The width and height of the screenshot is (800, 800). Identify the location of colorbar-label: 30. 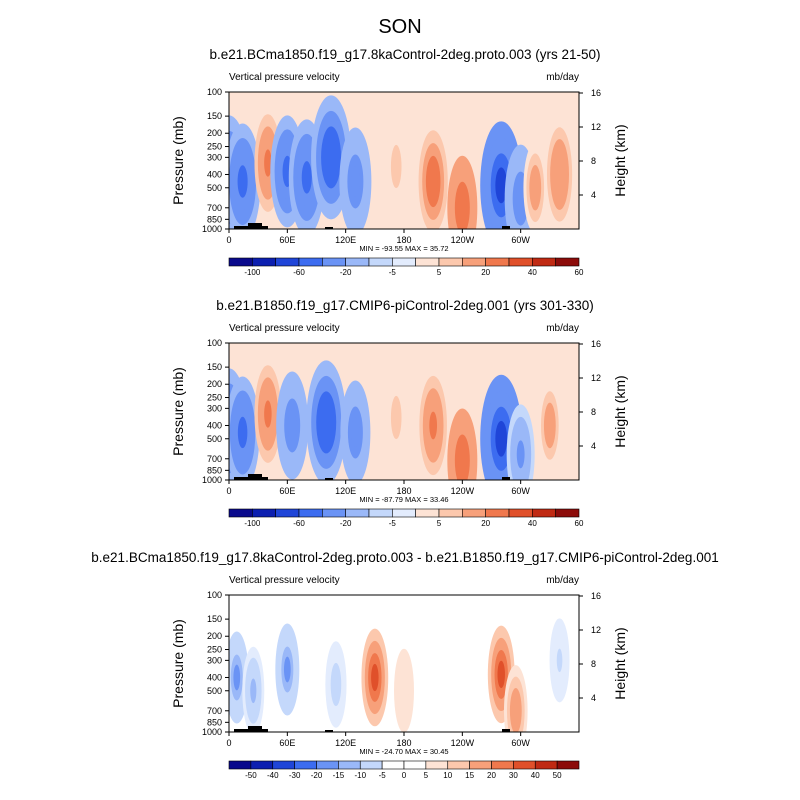
(513, 775).